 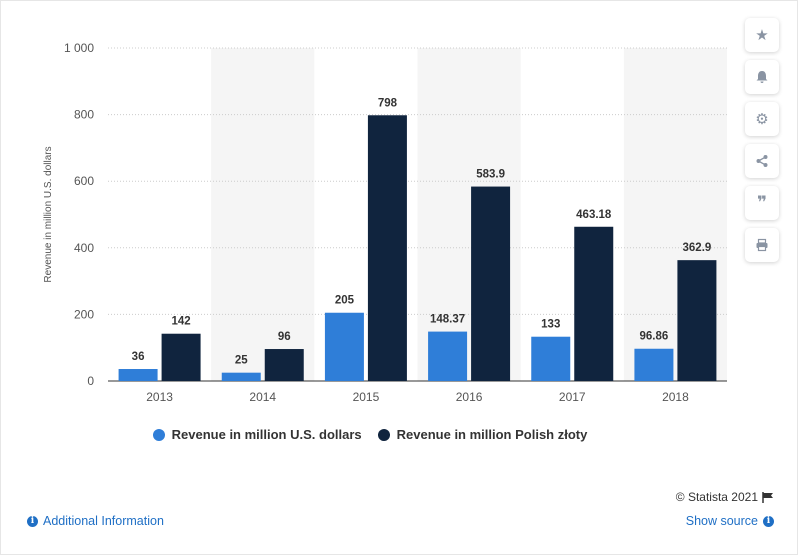 I want to click on y-tick-label: 1 000, so click(x=79, y=48).